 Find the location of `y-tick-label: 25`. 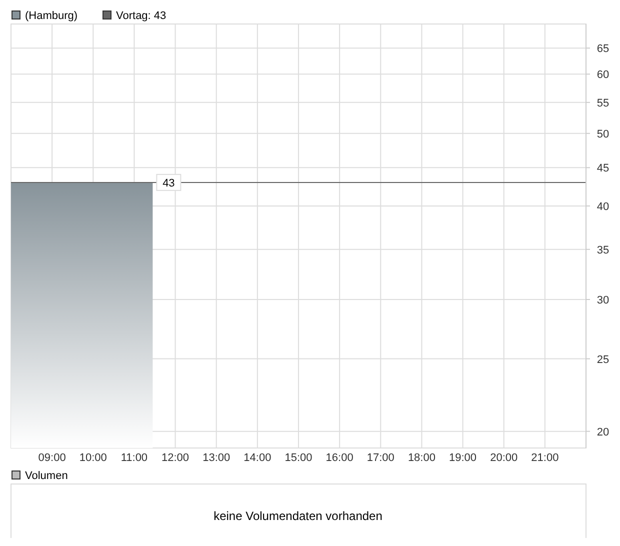

y-tick-label: 25 is located at coordinates (603, 360).